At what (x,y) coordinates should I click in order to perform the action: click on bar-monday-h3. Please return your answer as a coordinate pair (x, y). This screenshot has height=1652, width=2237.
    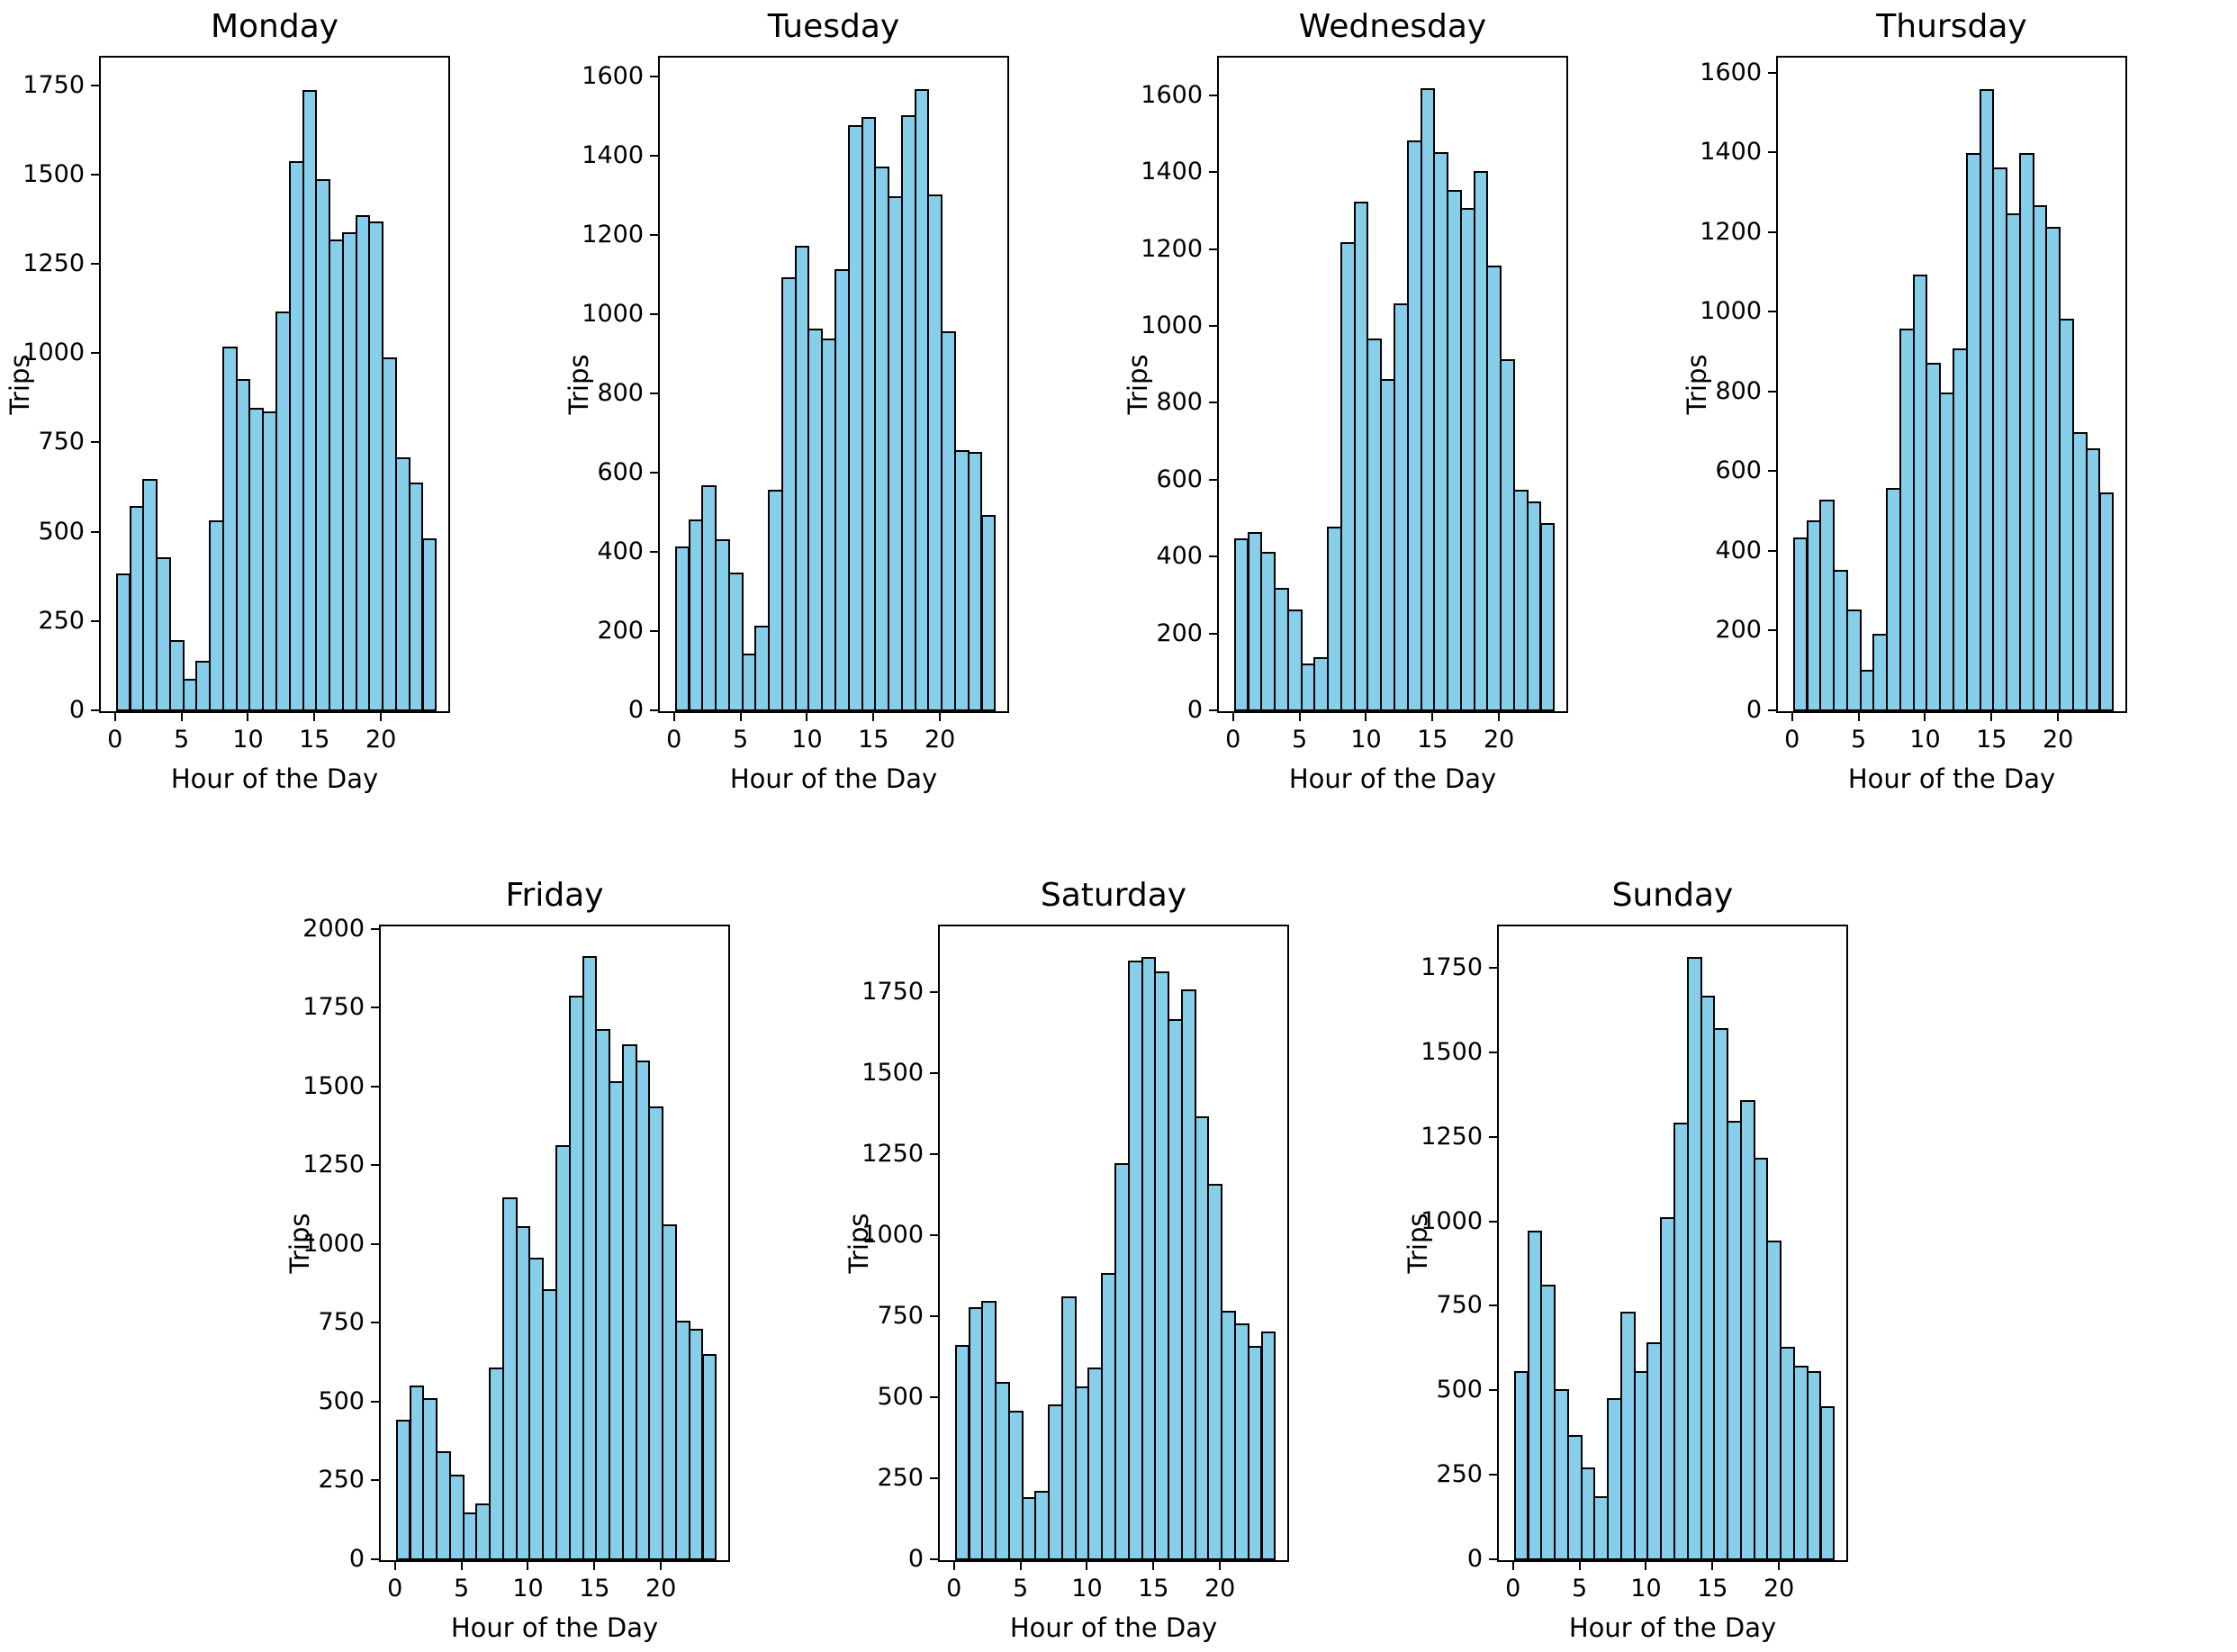
    Looking at the image, I should click on (163, 634).